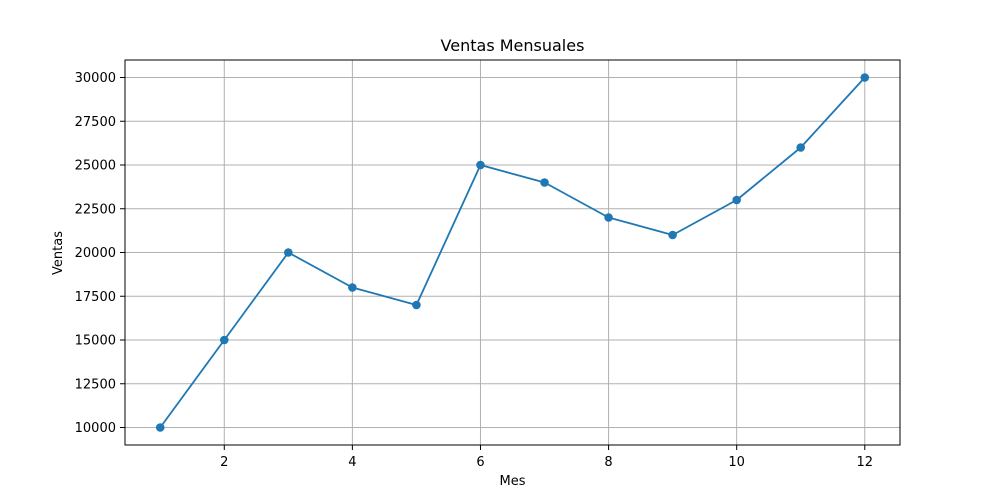 The height and width of the screenshot is (500, 1000). I want to click on x-tick-label: 8, so click(608, 462).